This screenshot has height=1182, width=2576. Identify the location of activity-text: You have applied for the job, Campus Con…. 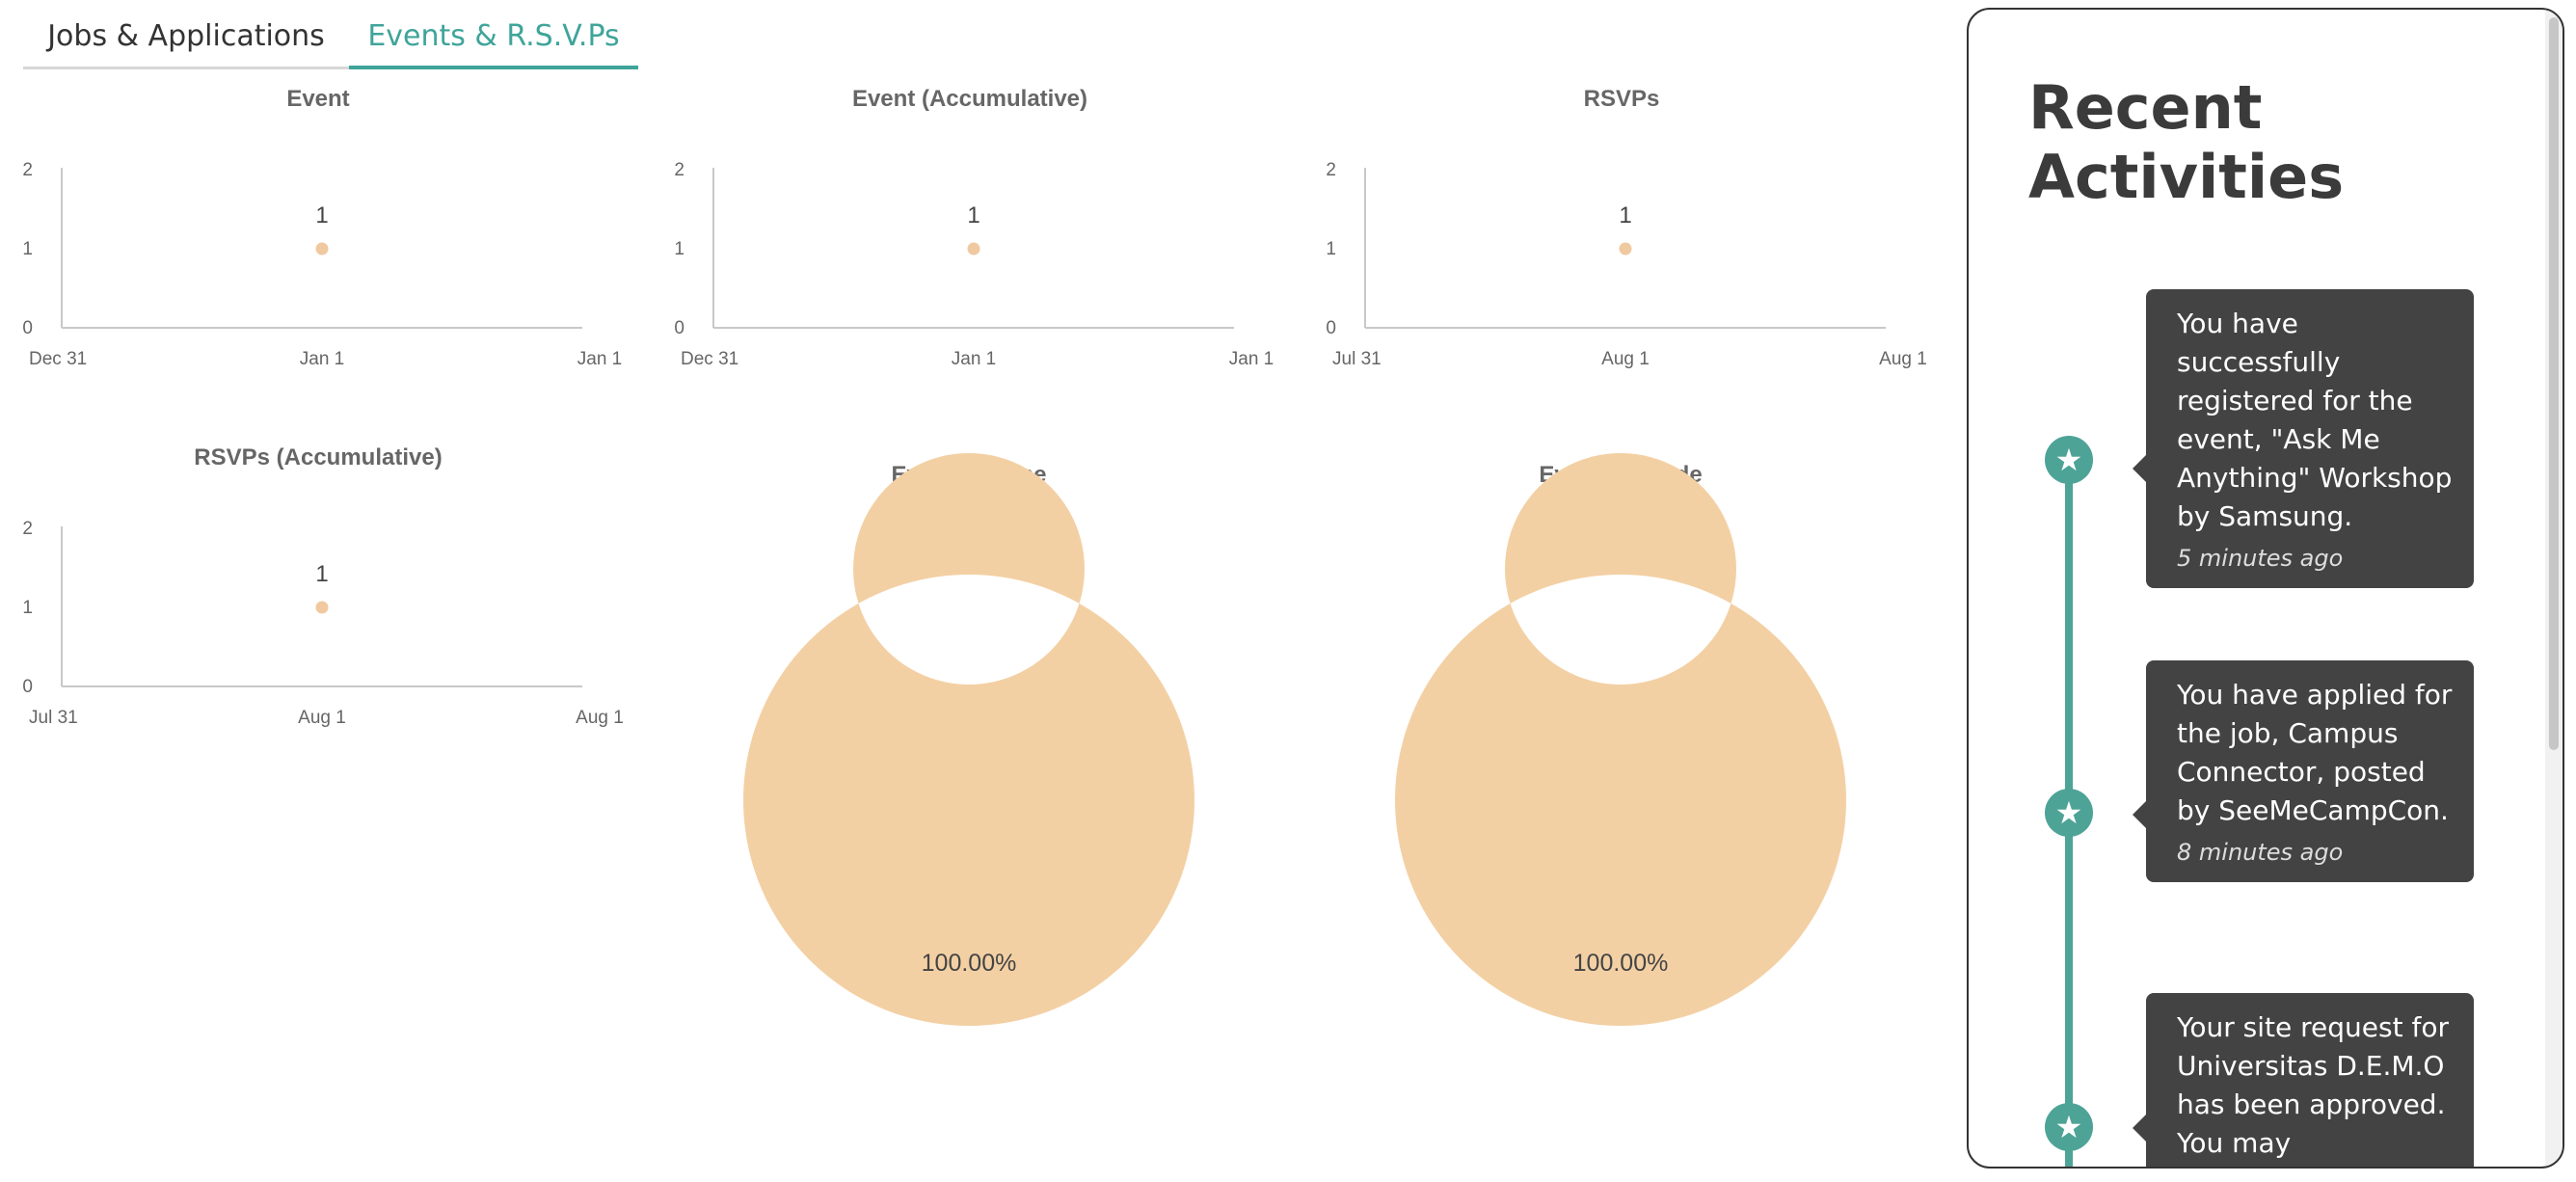
(2315, 752).